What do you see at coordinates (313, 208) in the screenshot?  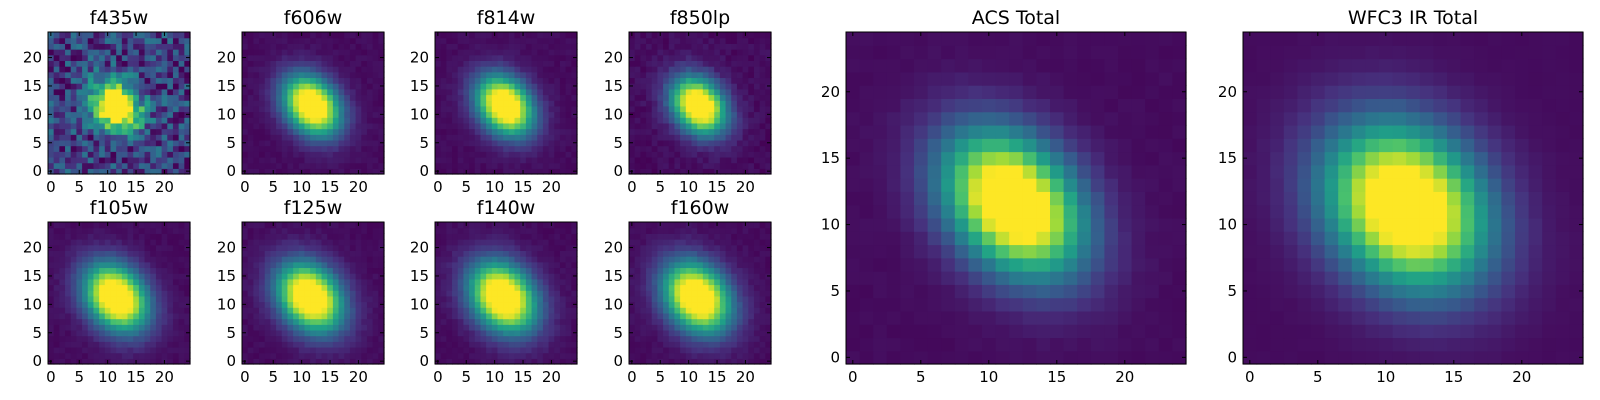 I see `panel-title: f125w` at bounding box center [313, 208].